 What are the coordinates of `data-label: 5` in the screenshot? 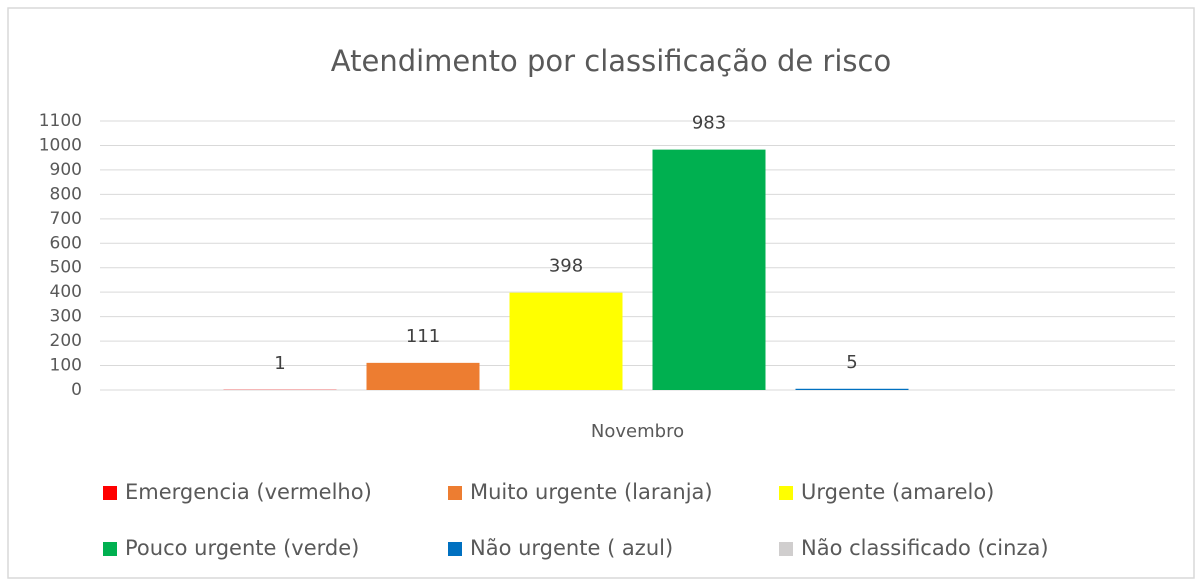 It's located at (851, 362).